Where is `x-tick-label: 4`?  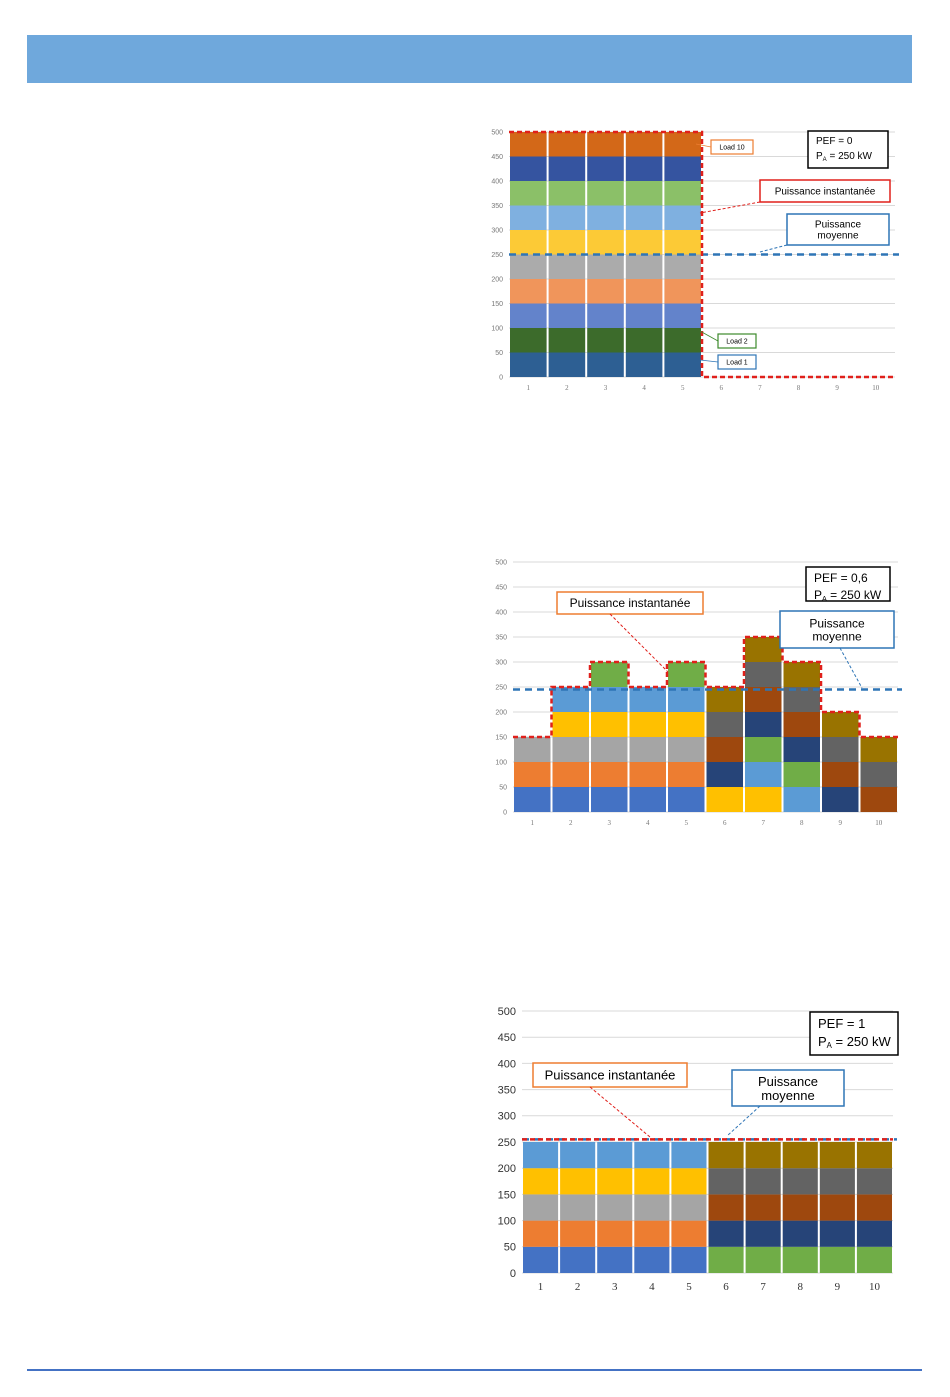
x-tick-label: 4 is located at coordinates (652, 1287).